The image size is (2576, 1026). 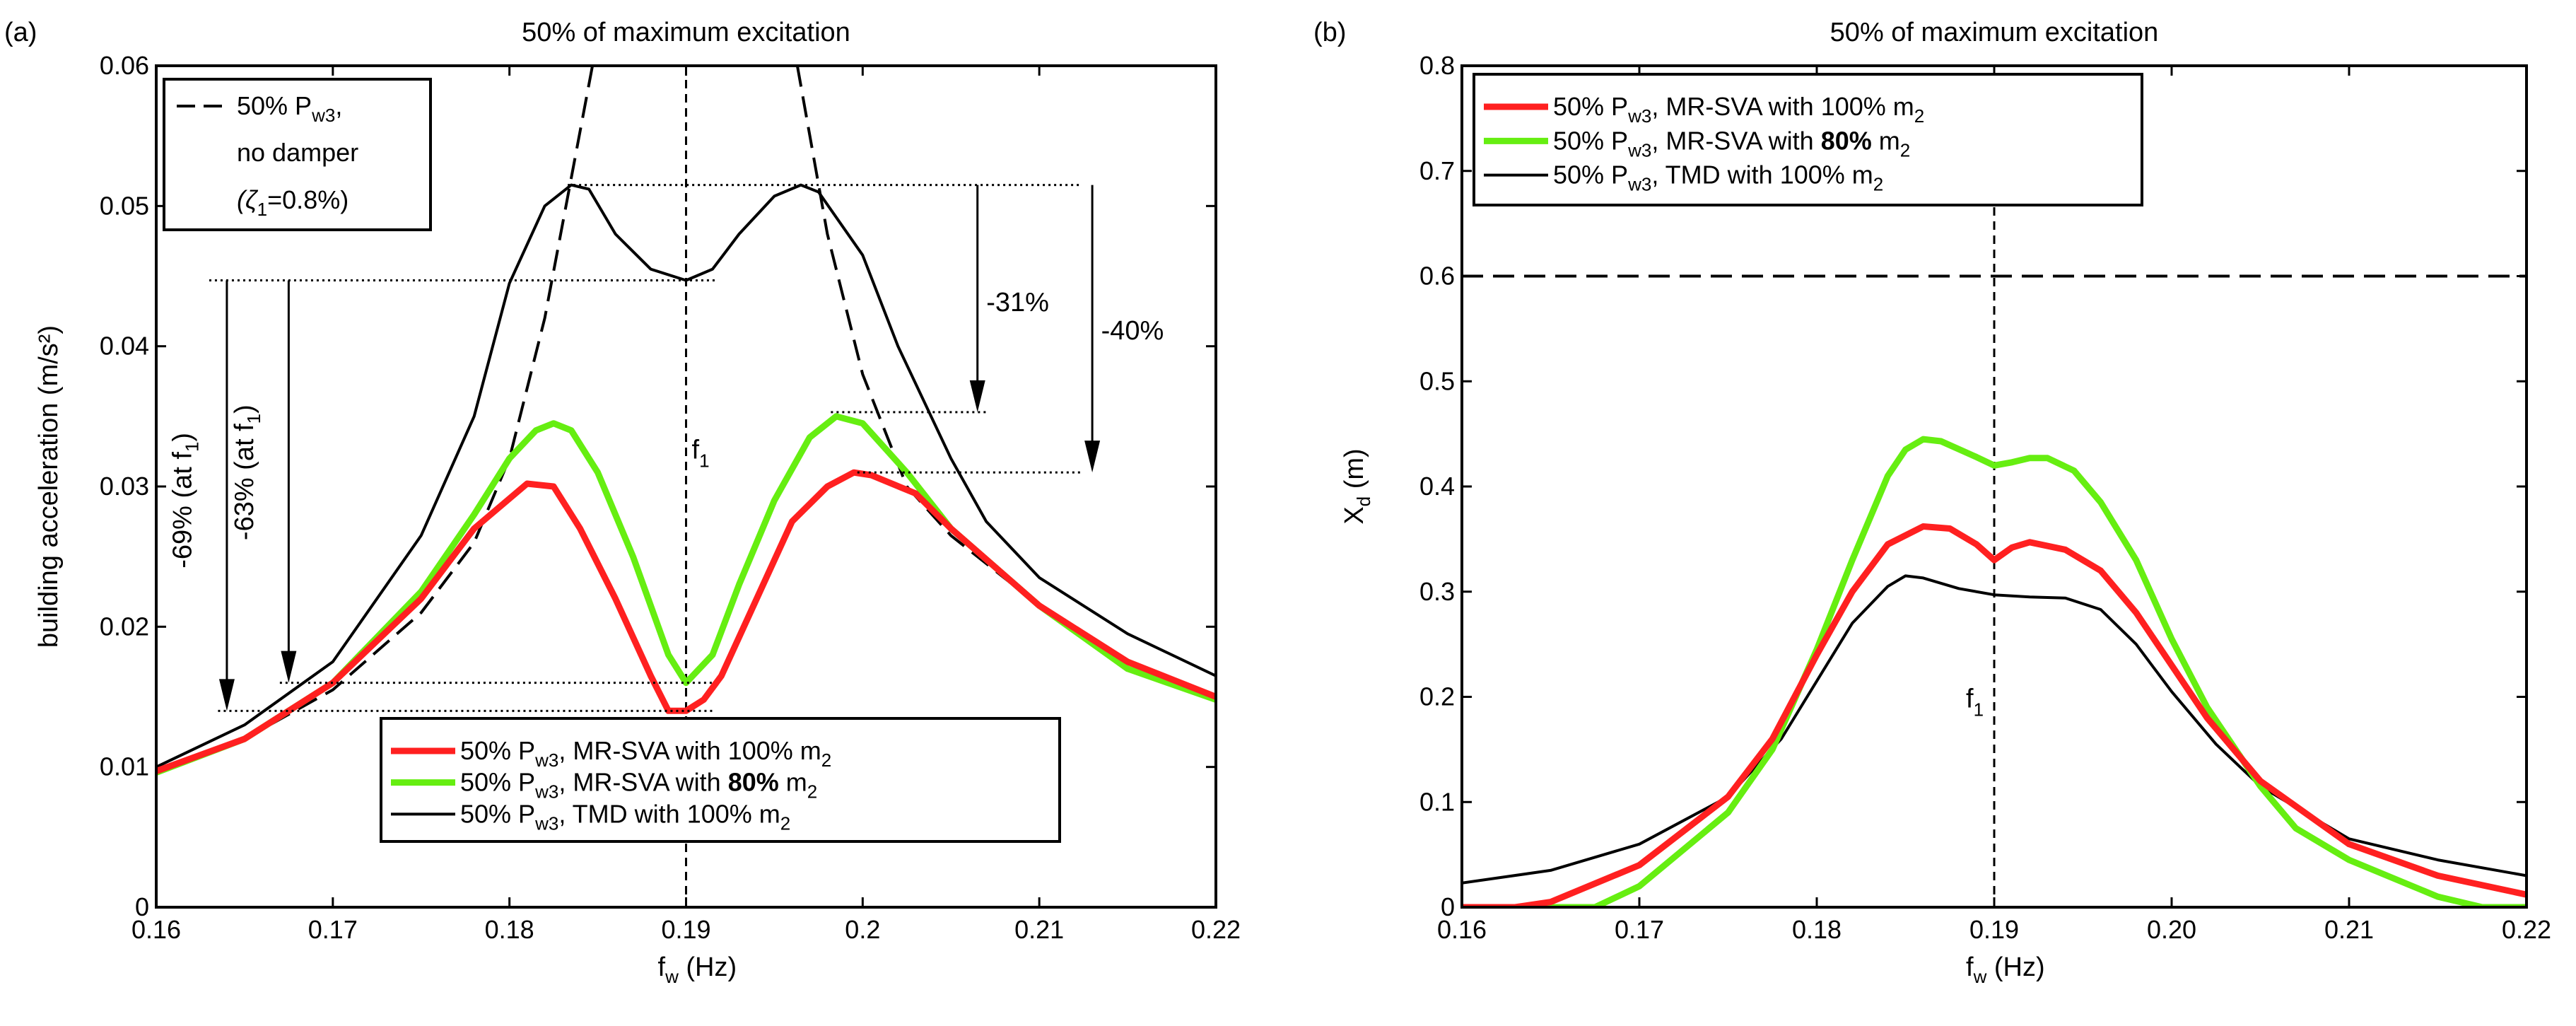 I want to click on f1-label: f1, so click(x=1975, y=702).